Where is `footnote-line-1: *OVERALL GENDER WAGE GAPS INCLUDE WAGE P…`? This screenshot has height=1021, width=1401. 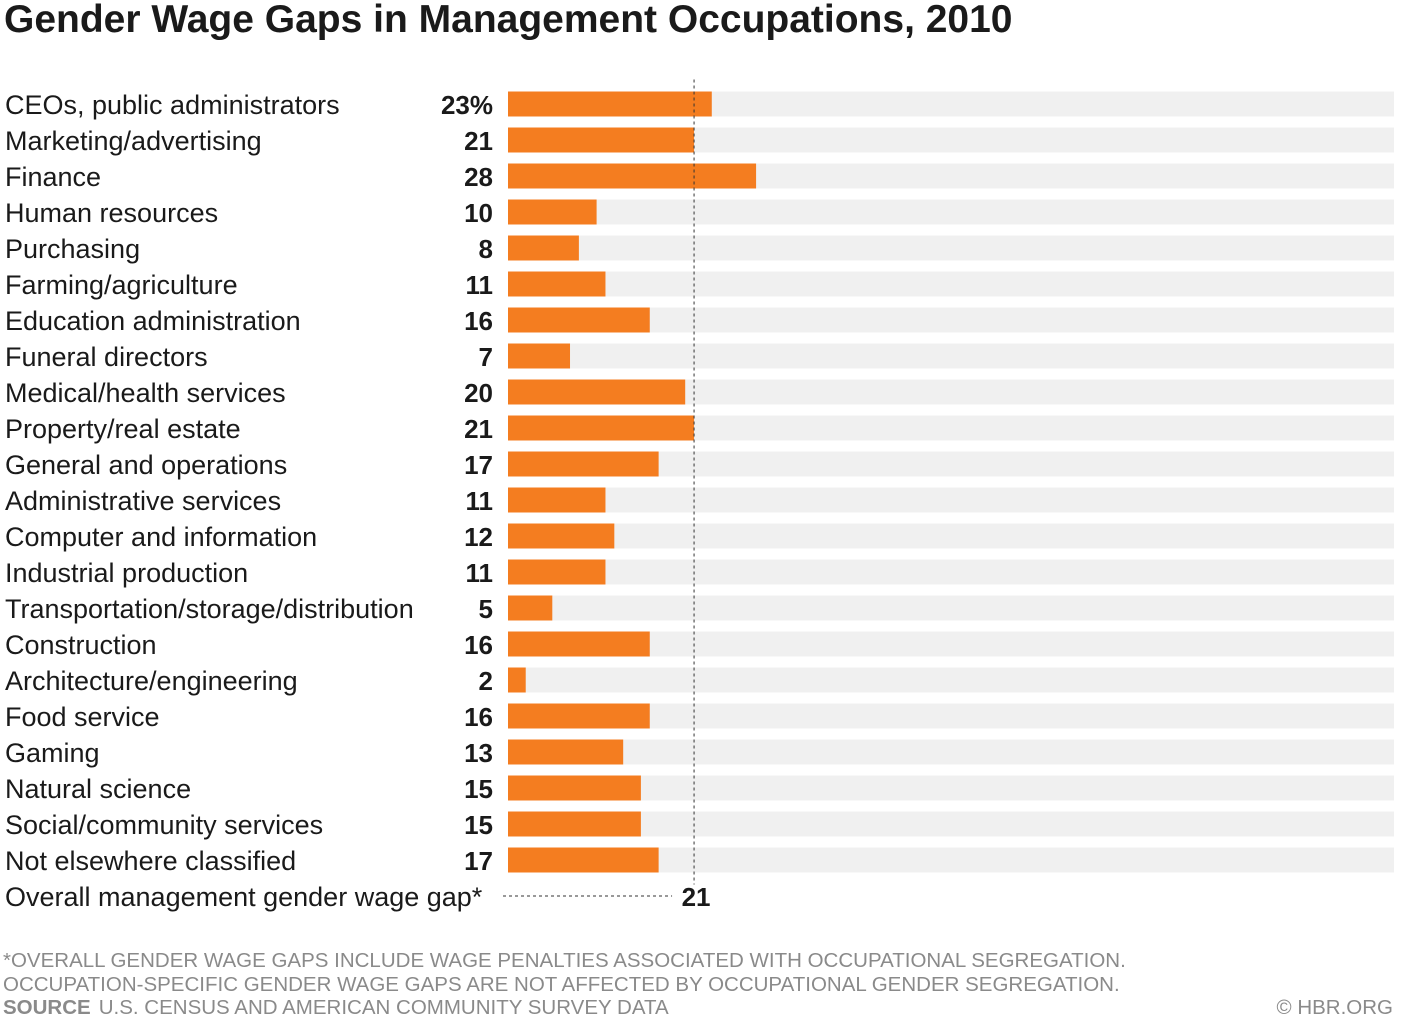 footnote-line-1: *OVERALL GENDER WAGE GAPS INCLUDE WAGE P… is located at coordinates (564, 960).